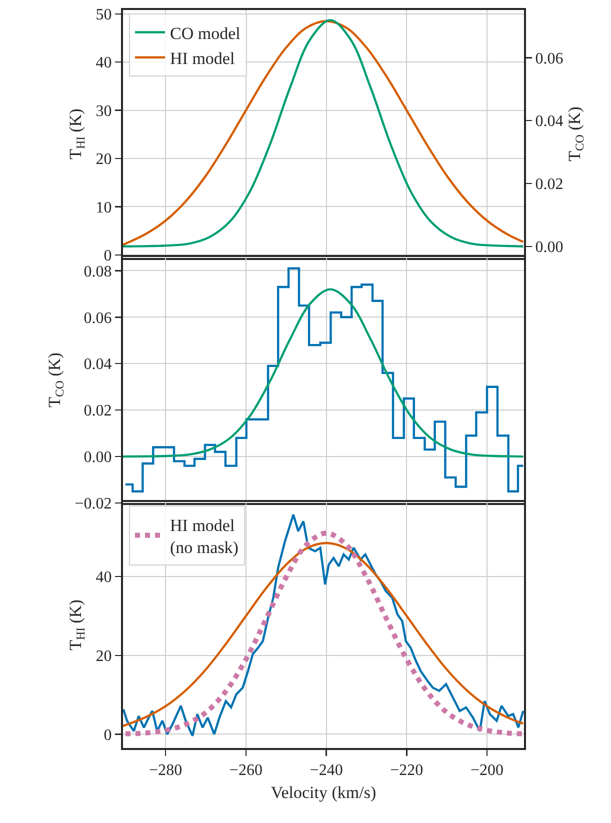  I want to click on y-tick-label: 0.00, so click(98, 457).